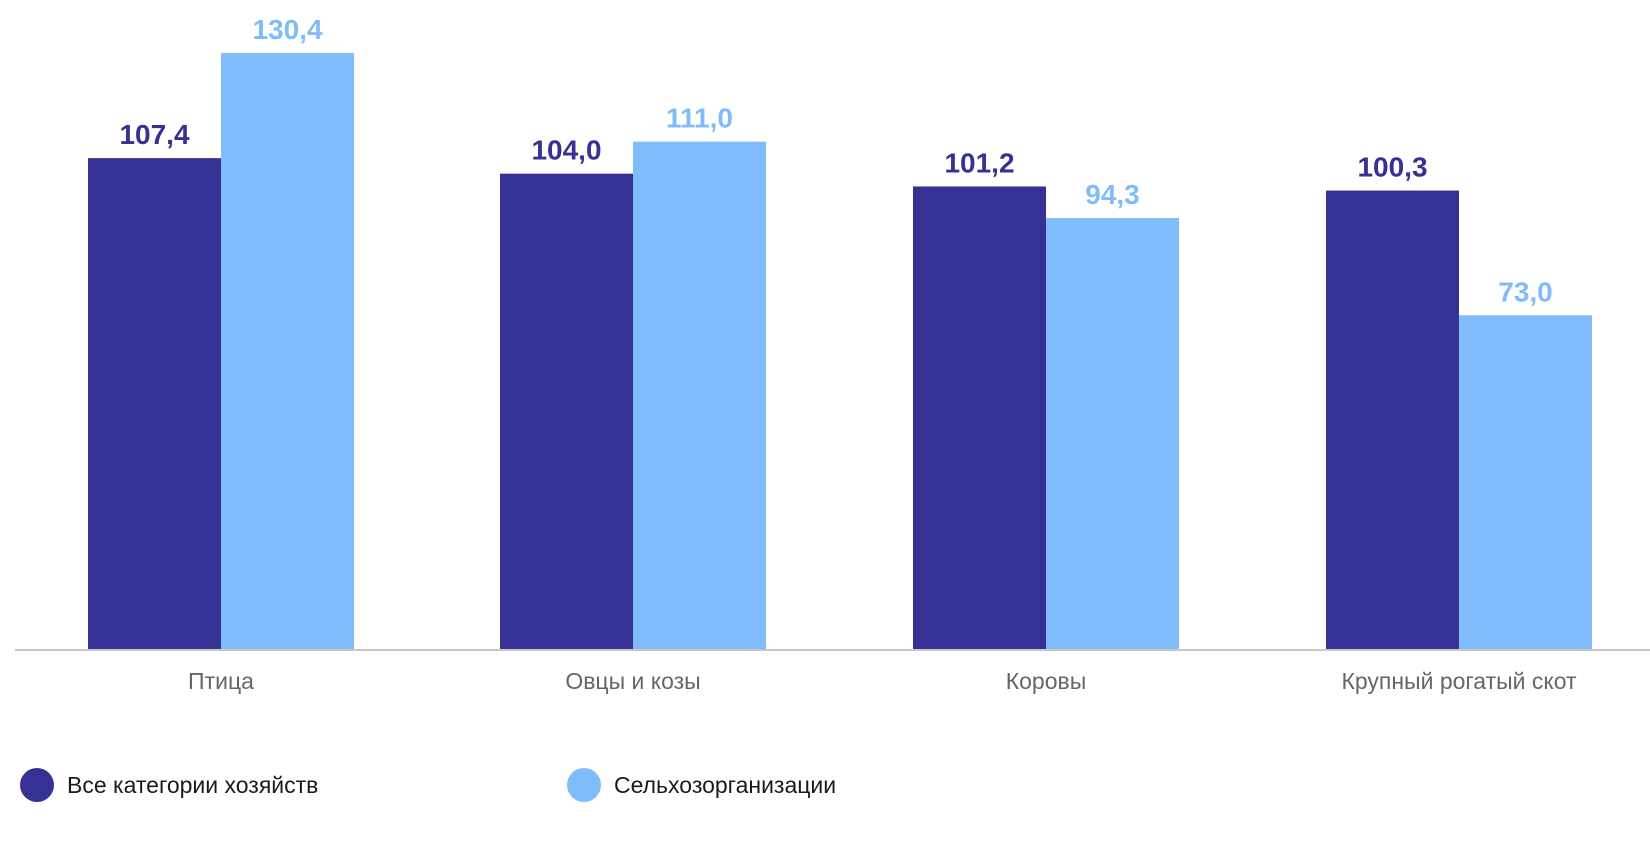 This screenshot has height=843, width=1650. I want to click on bar-poultry-agricultural-organizations, so click(287, 351).